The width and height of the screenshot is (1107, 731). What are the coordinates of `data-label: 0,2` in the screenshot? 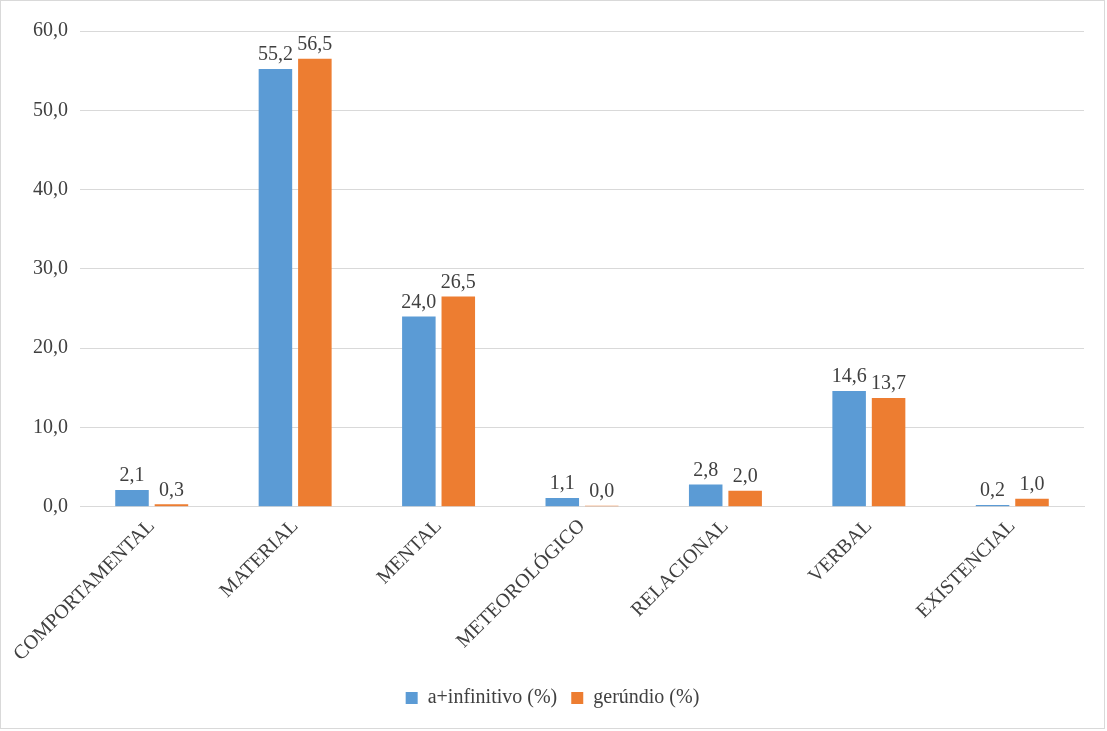 It's located at (993, 489).